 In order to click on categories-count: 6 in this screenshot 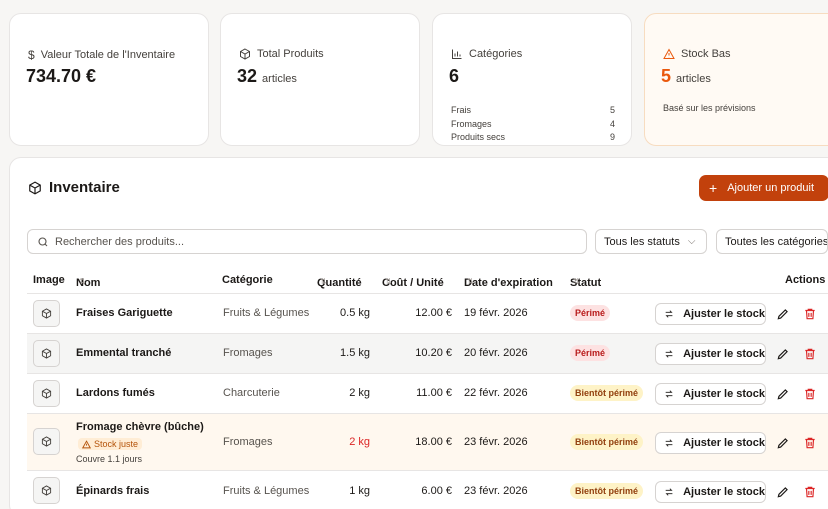, I will do `click(454, 76)`.